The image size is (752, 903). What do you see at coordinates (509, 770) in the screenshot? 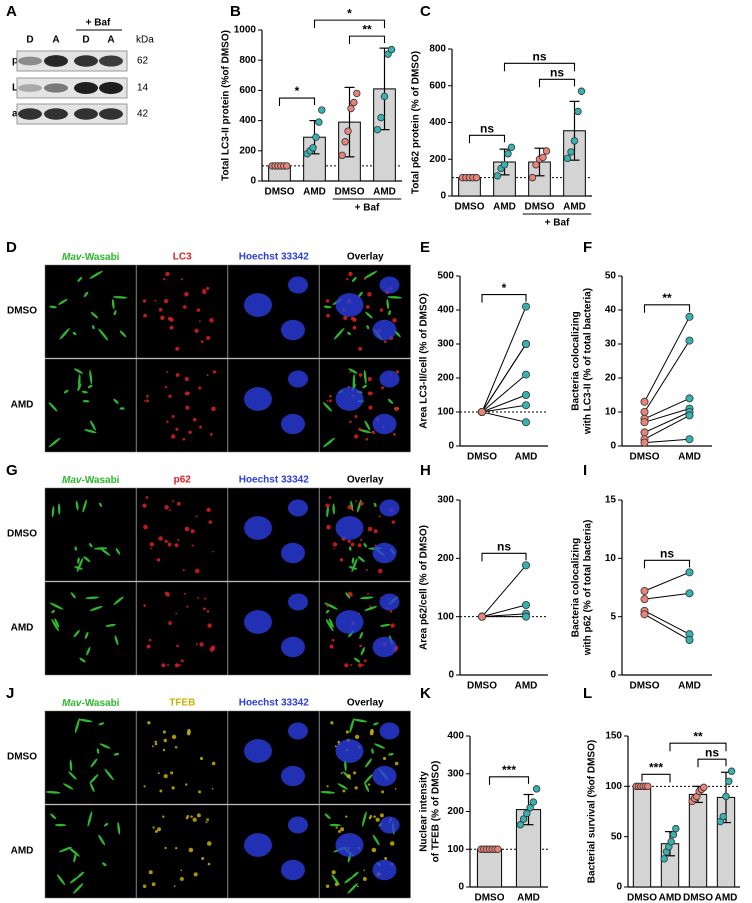
I see `significance-label: ***` at bounding box center [509, 770].